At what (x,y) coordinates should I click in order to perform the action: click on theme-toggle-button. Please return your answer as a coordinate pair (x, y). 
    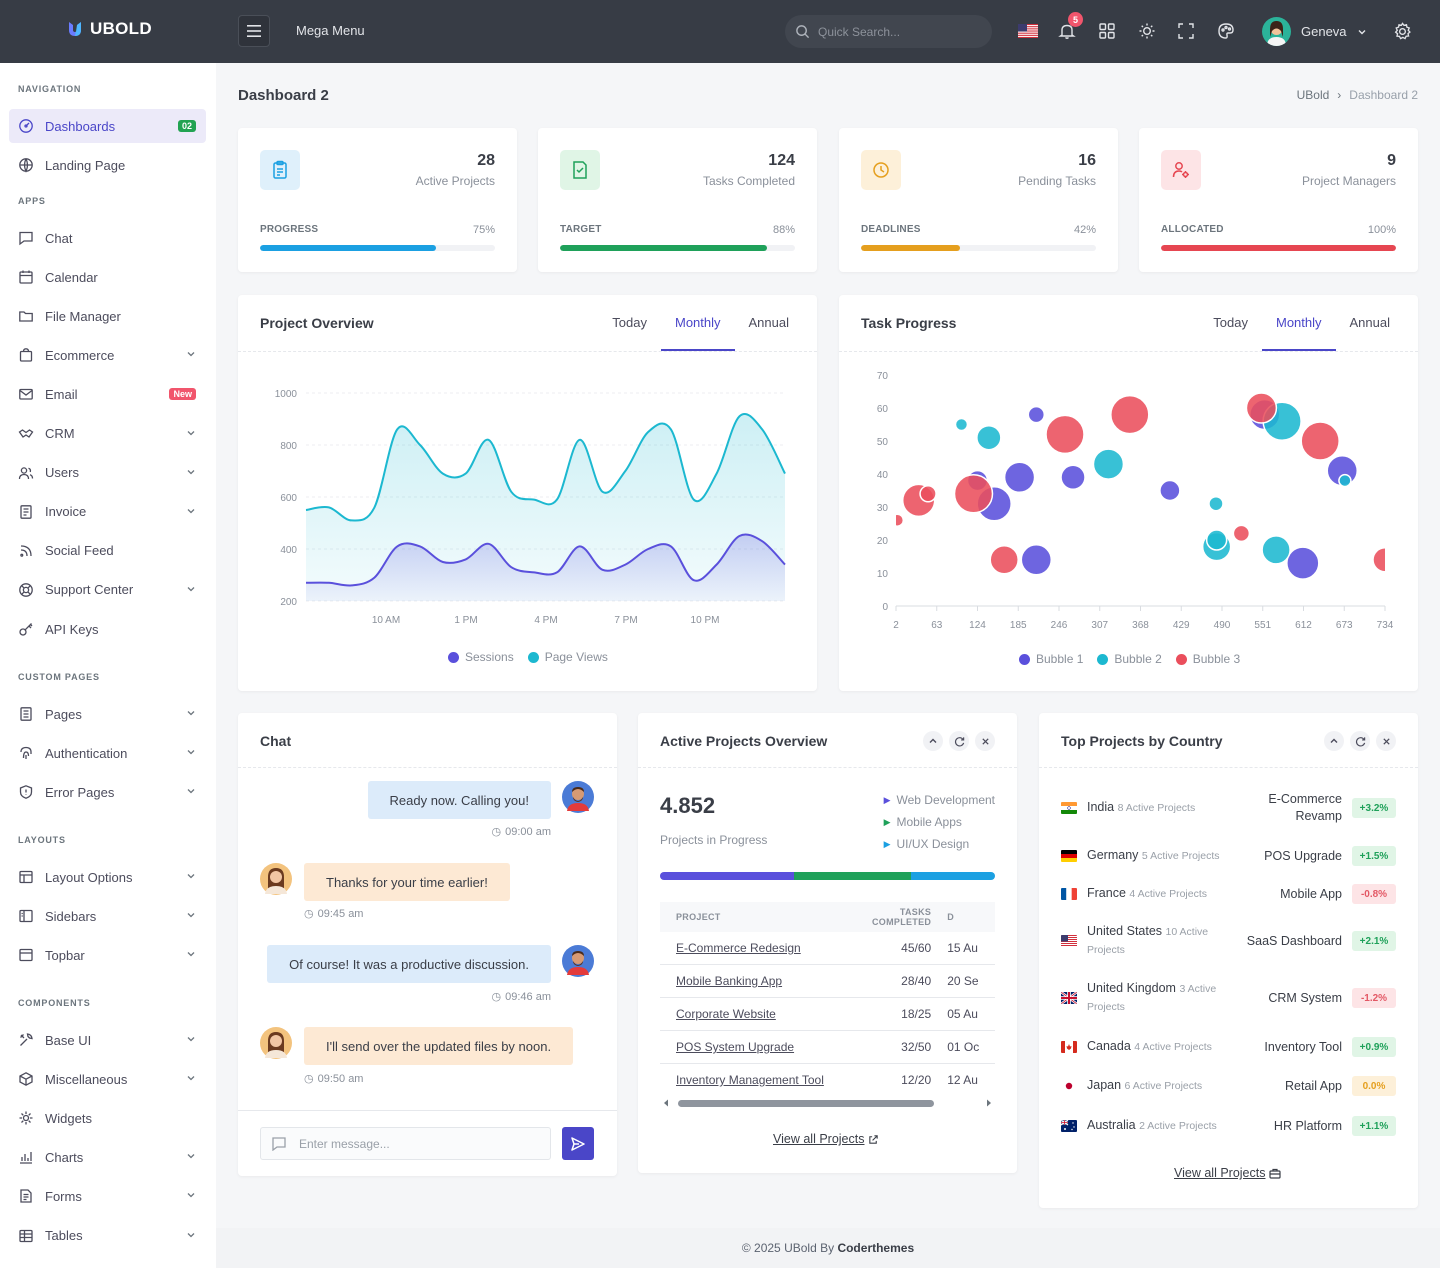
    Looking at the image, I should click on (1147, 31).